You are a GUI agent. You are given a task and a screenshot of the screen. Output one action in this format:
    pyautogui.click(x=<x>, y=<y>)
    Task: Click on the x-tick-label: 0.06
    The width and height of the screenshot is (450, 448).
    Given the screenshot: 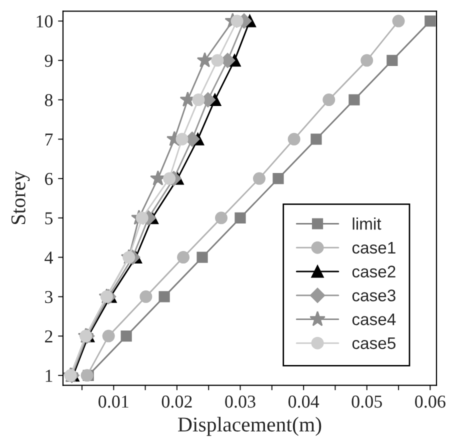 What is the action you would take?
    pyautogui.click(x=430, y=402)
    